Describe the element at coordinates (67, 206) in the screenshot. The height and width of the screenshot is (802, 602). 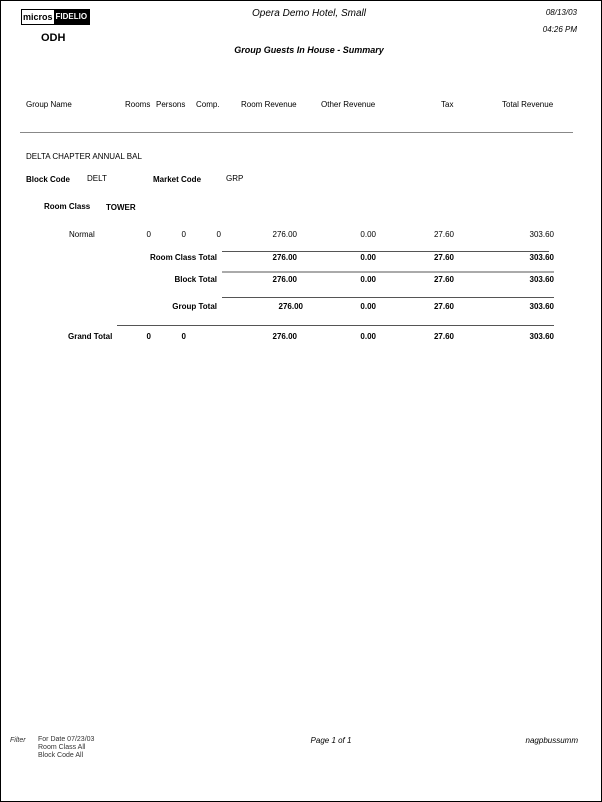
I see `room-class-label: Room Class` at that location.